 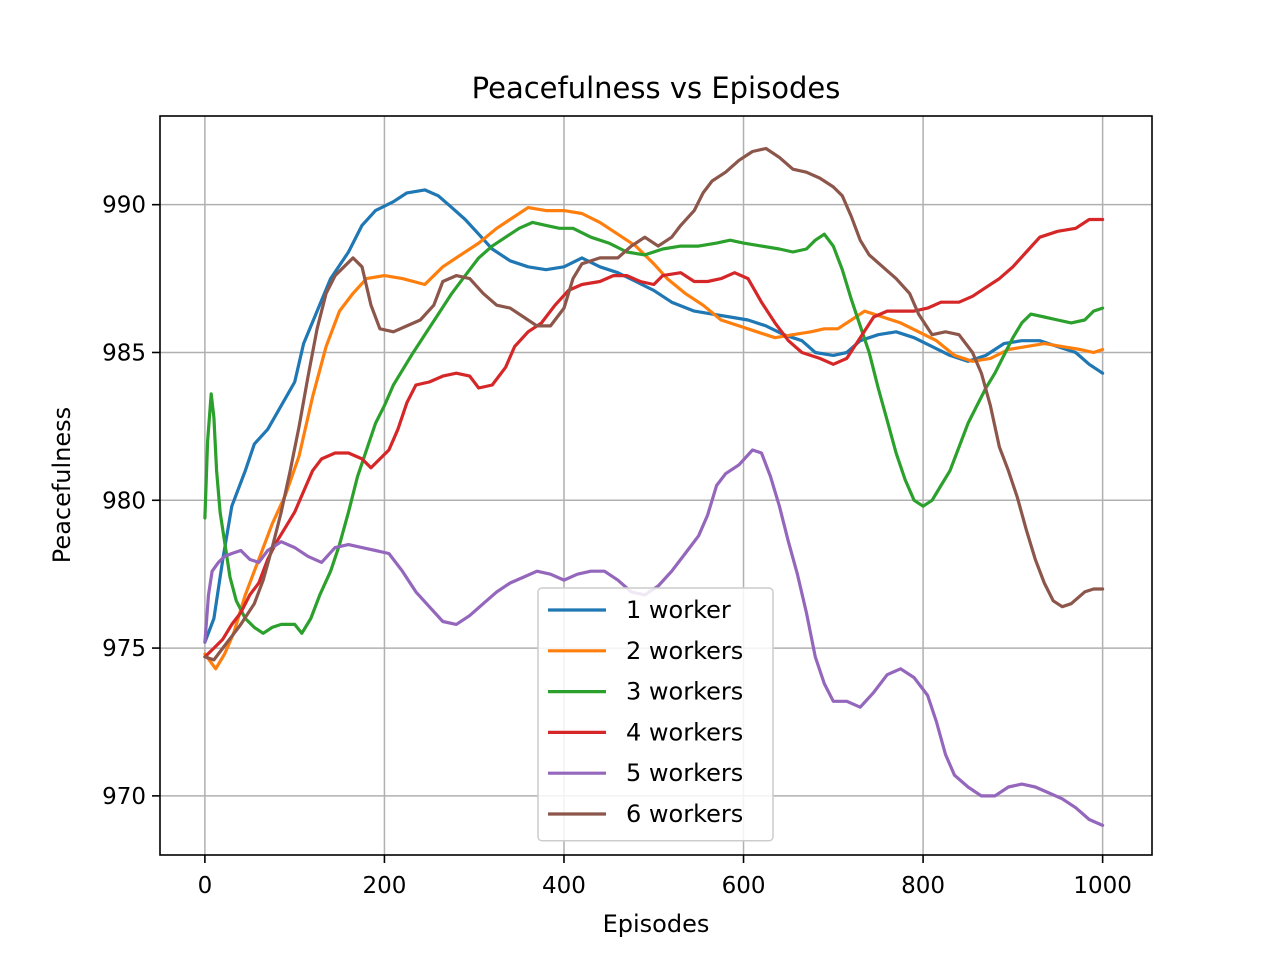 What do you see at coordinates (684, 692) in the screenshot?
I see `legend-label: 3 workers` at bounding box center [684, 692].